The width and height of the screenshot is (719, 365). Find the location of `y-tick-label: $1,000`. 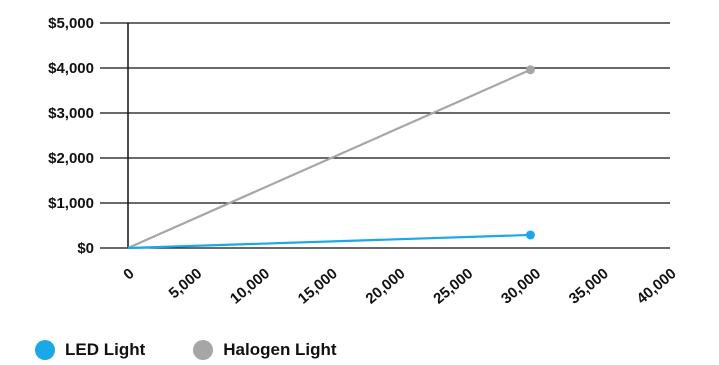

y-tick-label: $1,000 is located at coordinates (71, 203).